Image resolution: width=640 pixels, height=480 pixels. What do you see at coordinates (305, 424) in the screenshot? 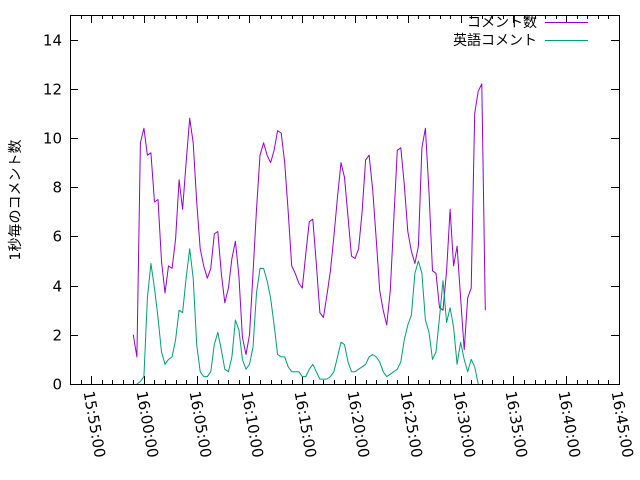
I see `x-tick-label: 16:15:00` at bounding box center [305, 424].